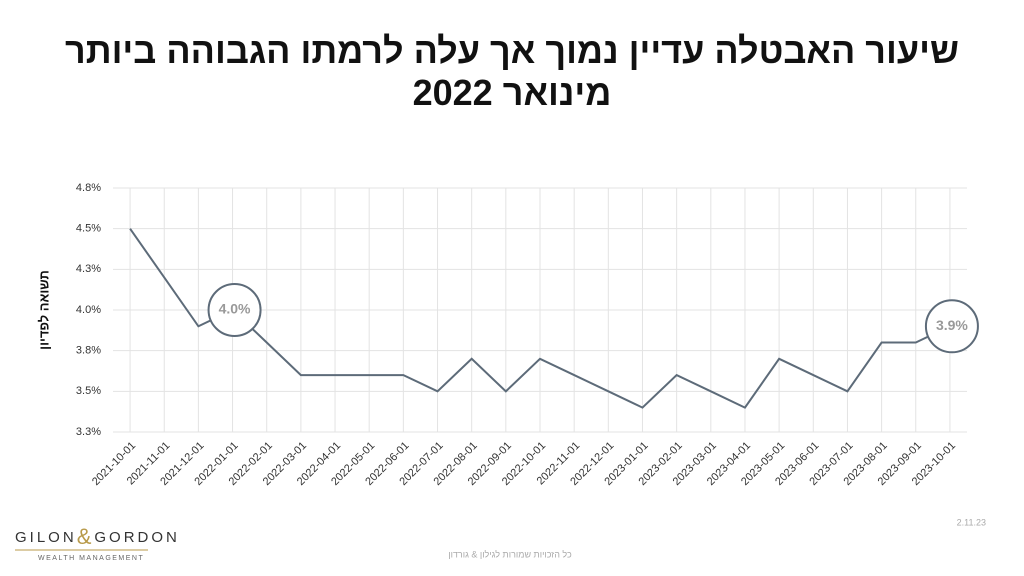 The height and width of the screenshot is (576, 1024). What do you see at coordinates (510, 554) in the screenshot?
I see `copyright: כל הזכויות שמורות לגילון & גורדון` at bounding box center [510, 554].